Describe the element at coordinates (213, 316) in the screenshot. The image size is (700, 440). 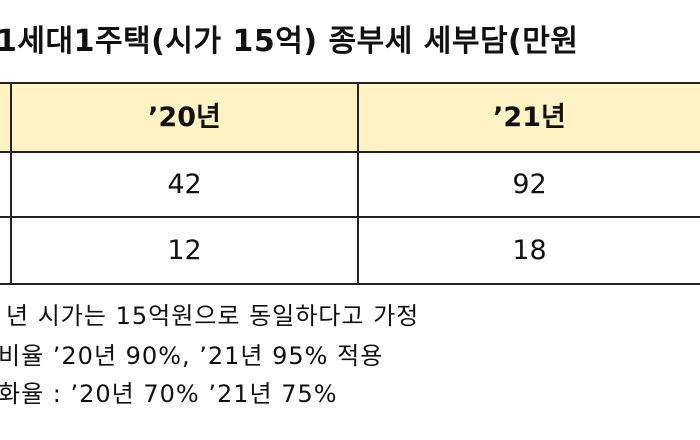
I see `footnote-assumption: 년 시가는 15억원으로 동일하다고 가정` at that location.